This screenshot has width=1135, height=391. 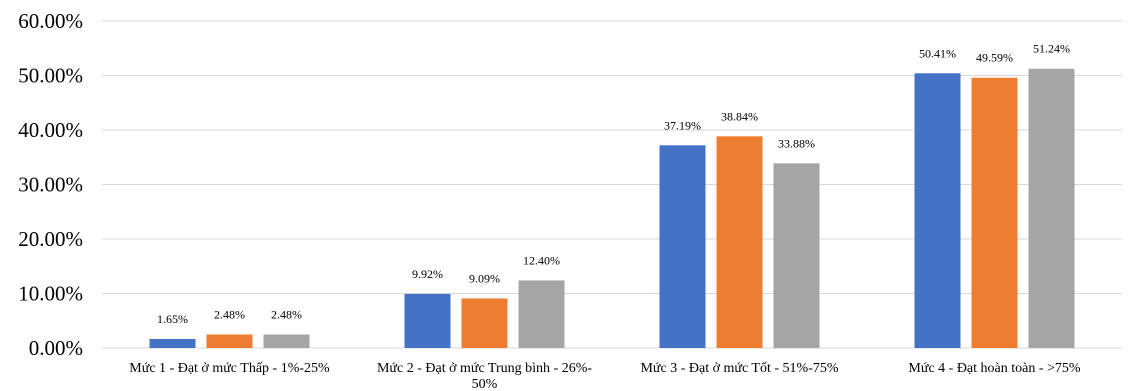 I want to click on y-tick-label: 60.00%, so click(x=50, y=21).